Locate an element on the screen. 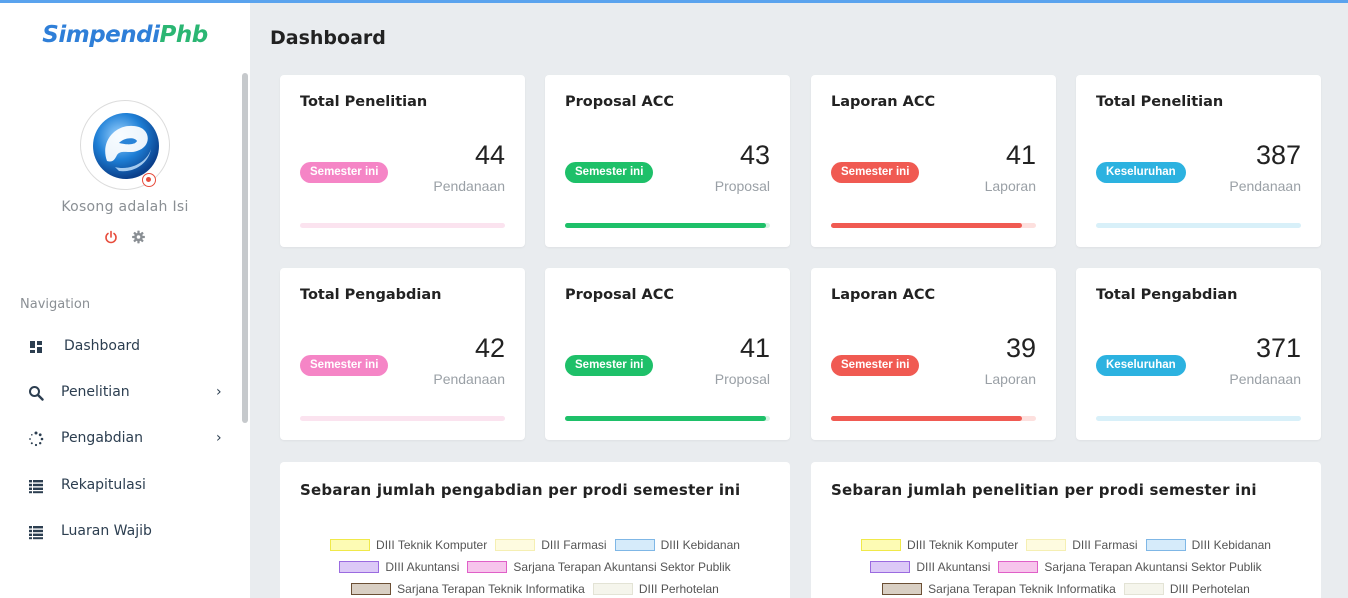  stat-card: Total Pengabdian Semester ini 42 Pendanaan is located at coordinates (402, 354).